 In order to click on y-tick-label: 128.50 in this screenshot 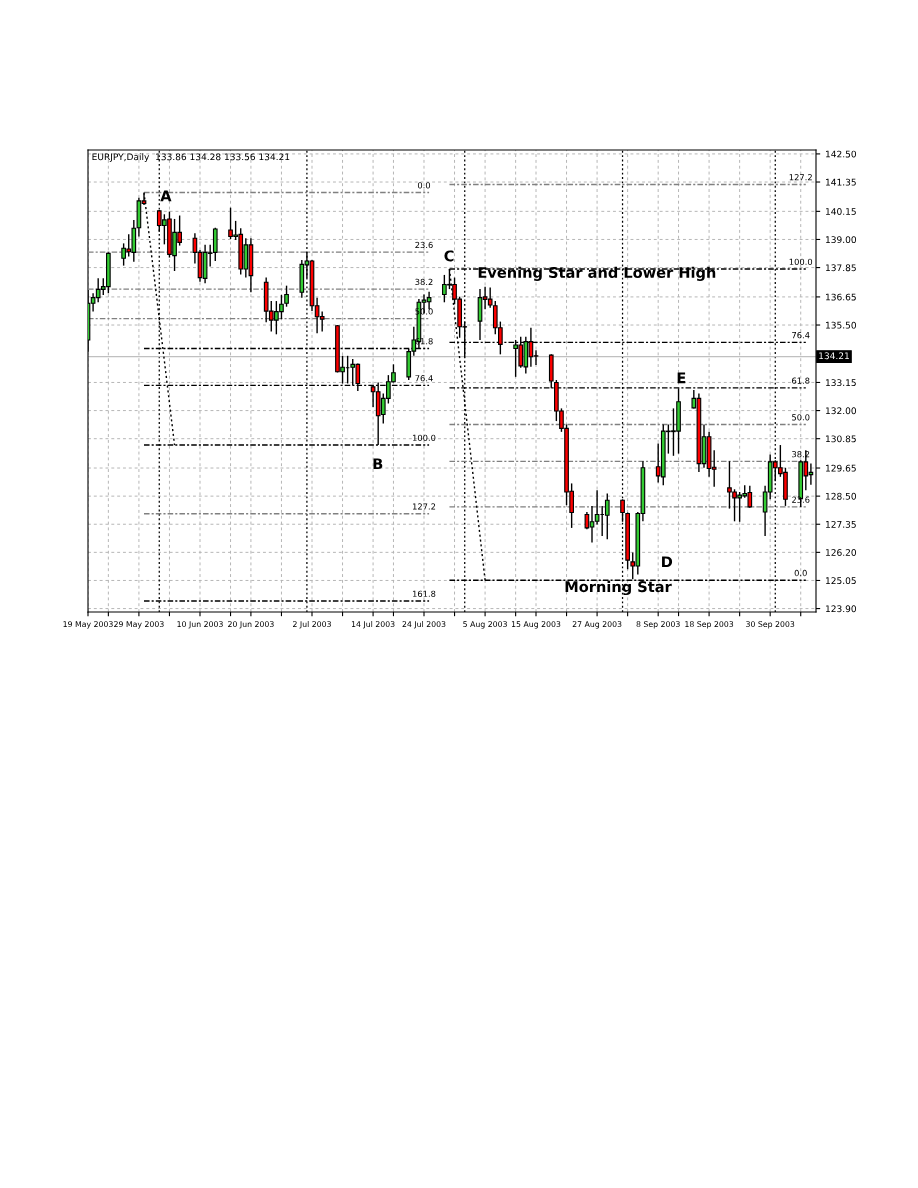, I will do `click(841, 496)`.